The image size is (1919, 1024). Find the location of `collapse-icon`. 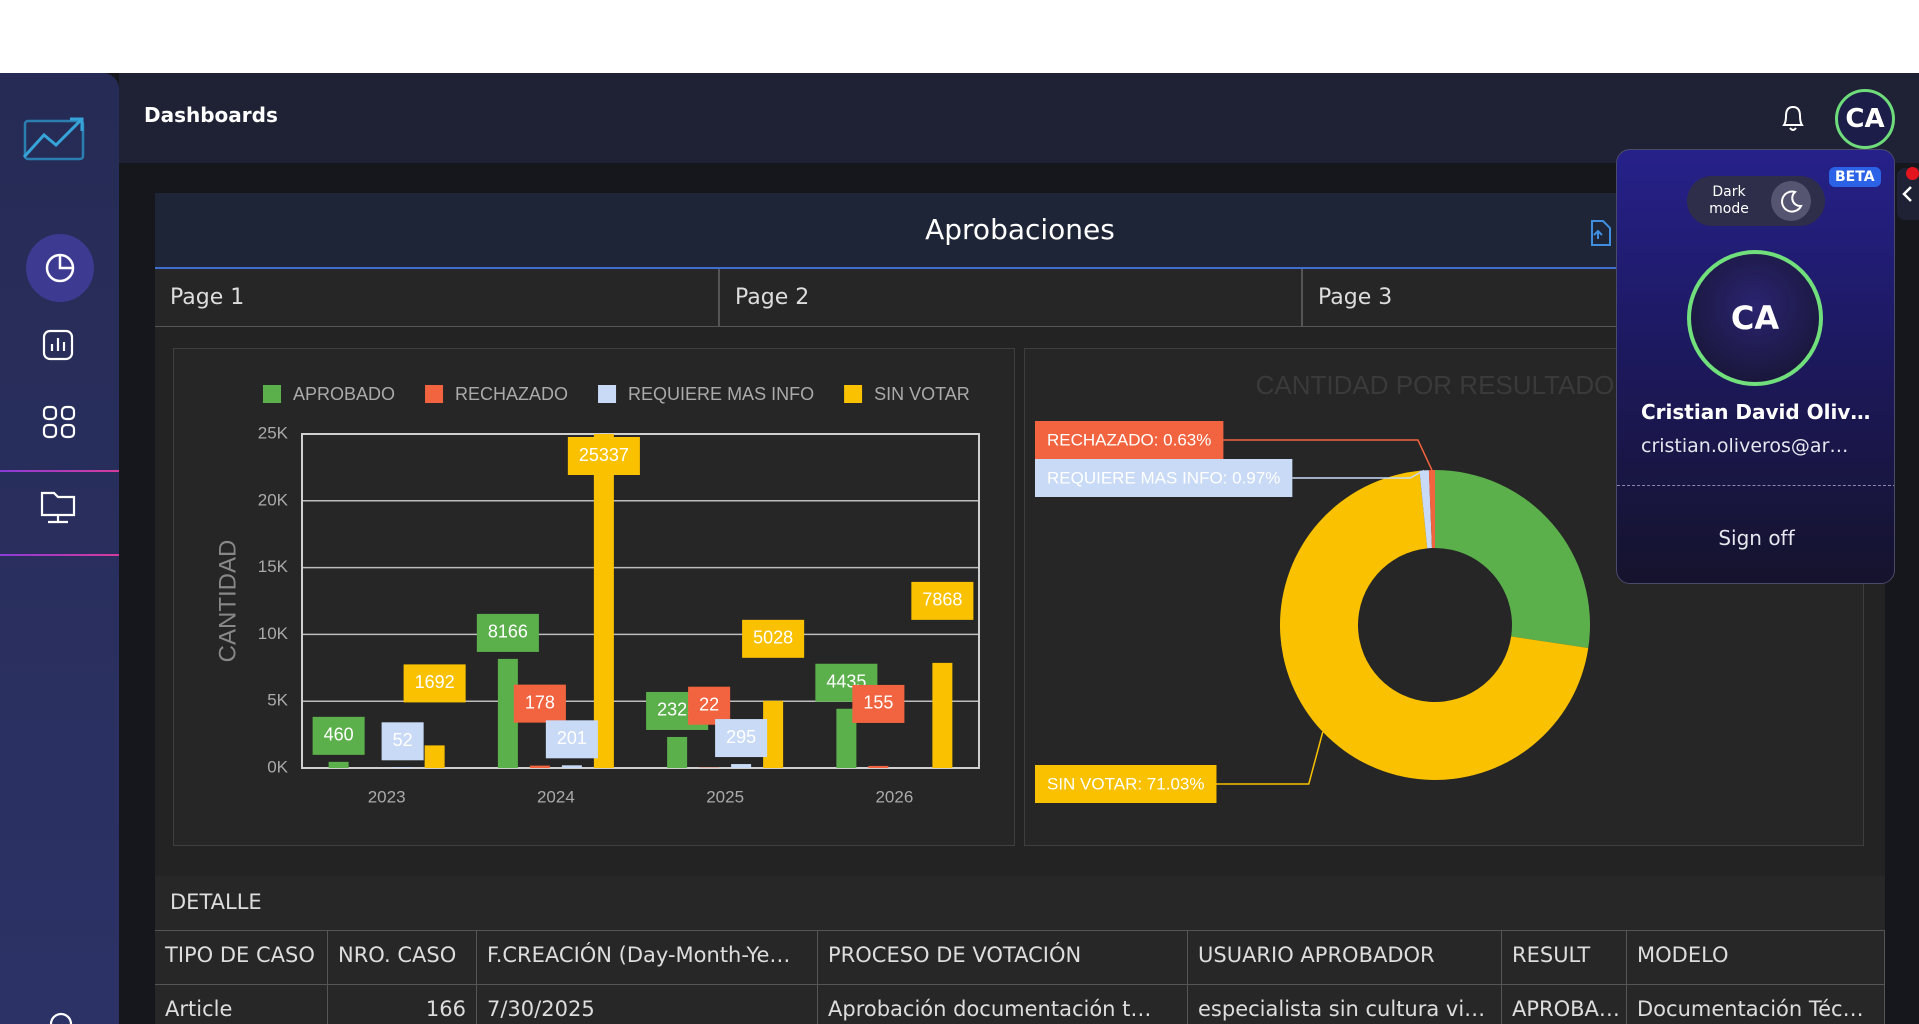

collapse-icon is located at coordinates (1907, 194).